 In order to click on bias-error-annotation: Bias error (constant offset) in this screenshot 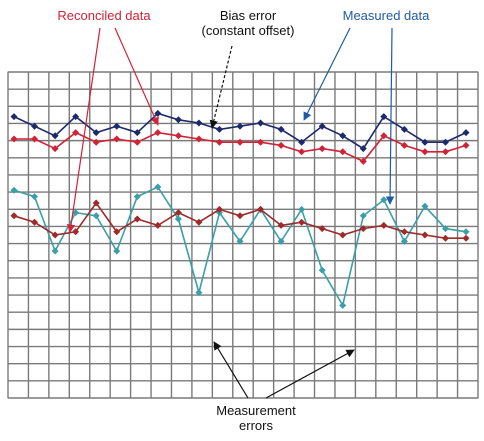, I will do `click(248, 23)`.